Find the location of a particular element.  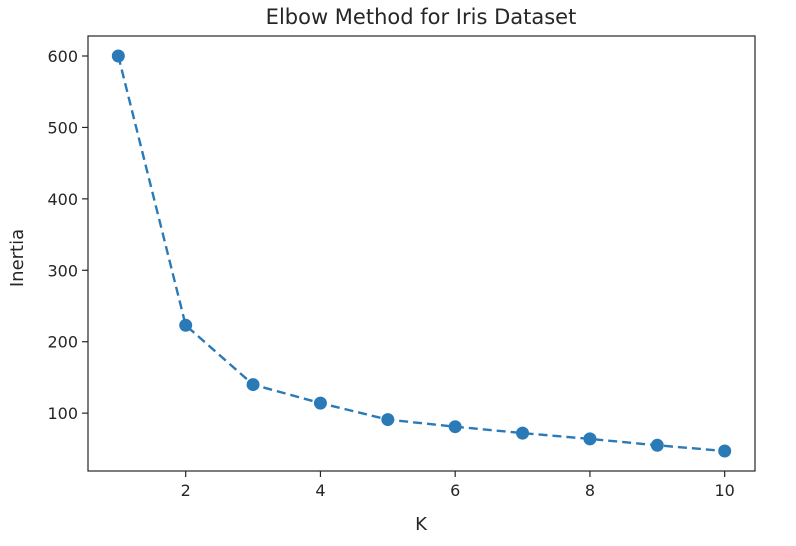

x-tick-label: 2 is located at coordinates (186, 490).